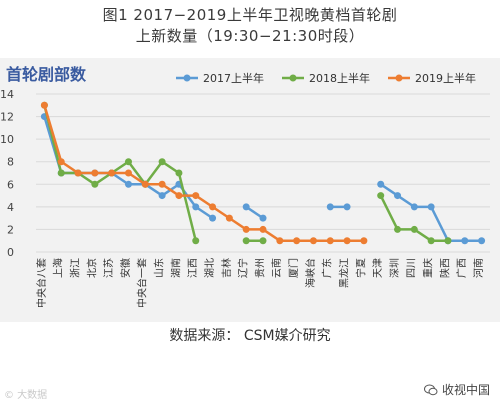 The height and width of the screenshot is (412, 500). What do you see at coordinates (210, 268) in the screenshot?
I see `x-tick-label: 湖北` at bounding box center [210, 268].